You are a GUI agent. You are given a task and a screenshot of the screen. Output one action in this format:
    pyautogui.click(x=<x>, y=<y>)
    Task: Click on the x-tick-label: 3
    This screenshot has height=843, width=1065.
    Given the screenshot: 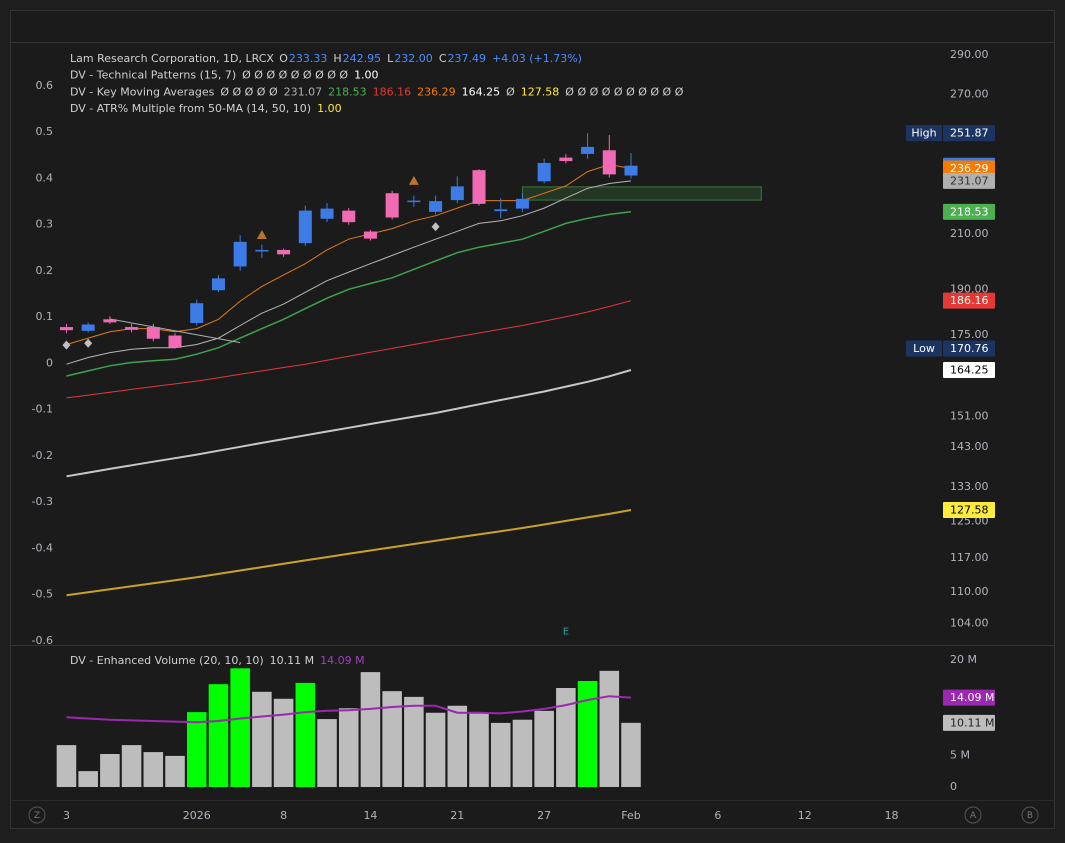 What is the action you would take?
    pyautogui.click(x=66, y=815)
    